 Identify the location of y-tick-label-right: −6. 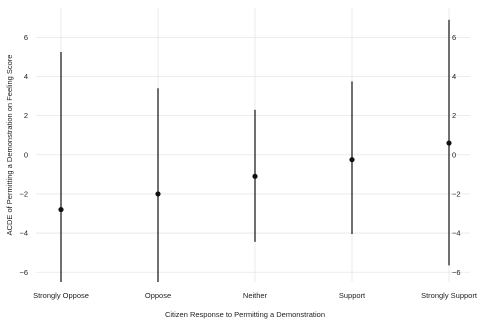
(456, 272).